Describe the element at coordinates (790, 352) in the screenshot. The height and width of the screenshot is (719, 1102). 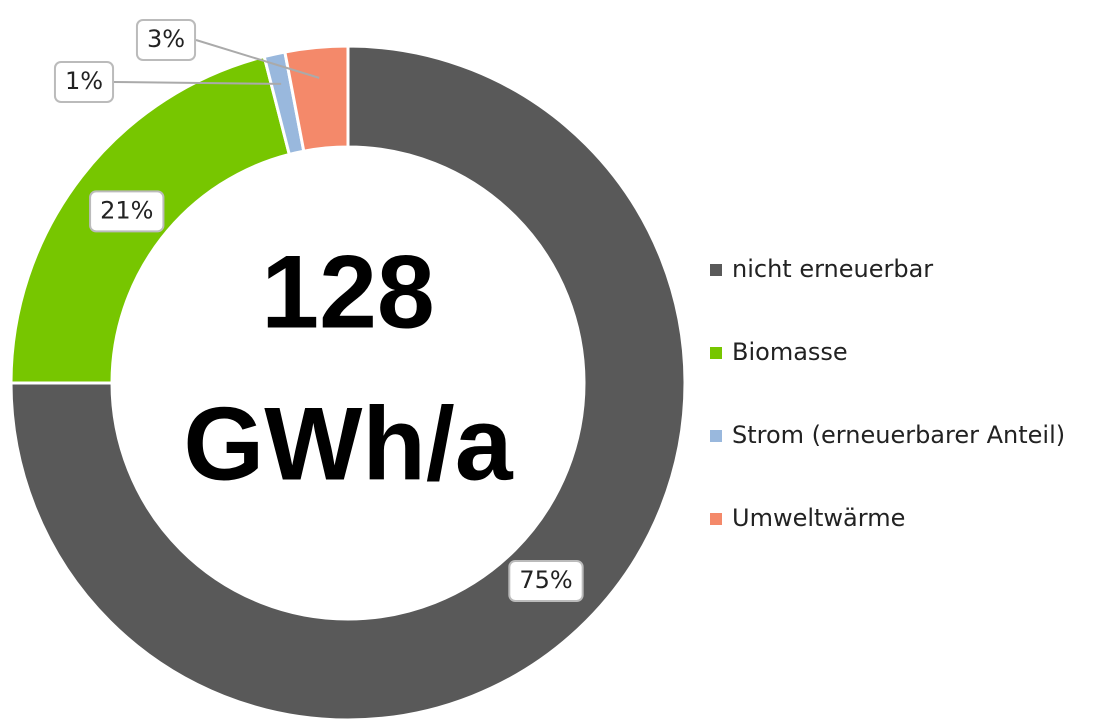
I see `legend-label: Biomasse` at that location.